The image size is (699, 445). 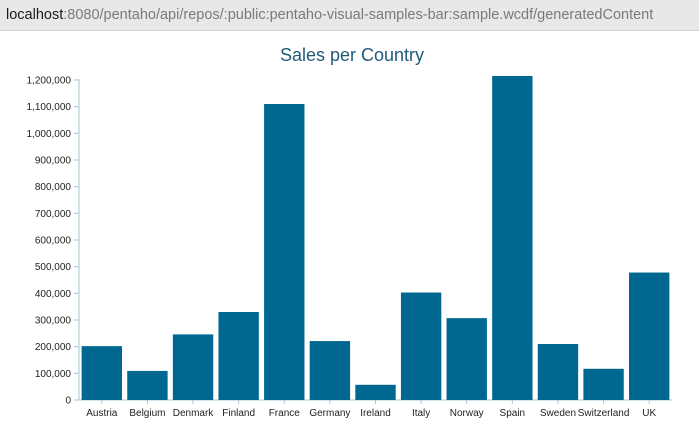 What do you see at coordinates (194, 413) in the screenshot?
I see `x-tick-label: Denmark` at bounding box center [194, 413].